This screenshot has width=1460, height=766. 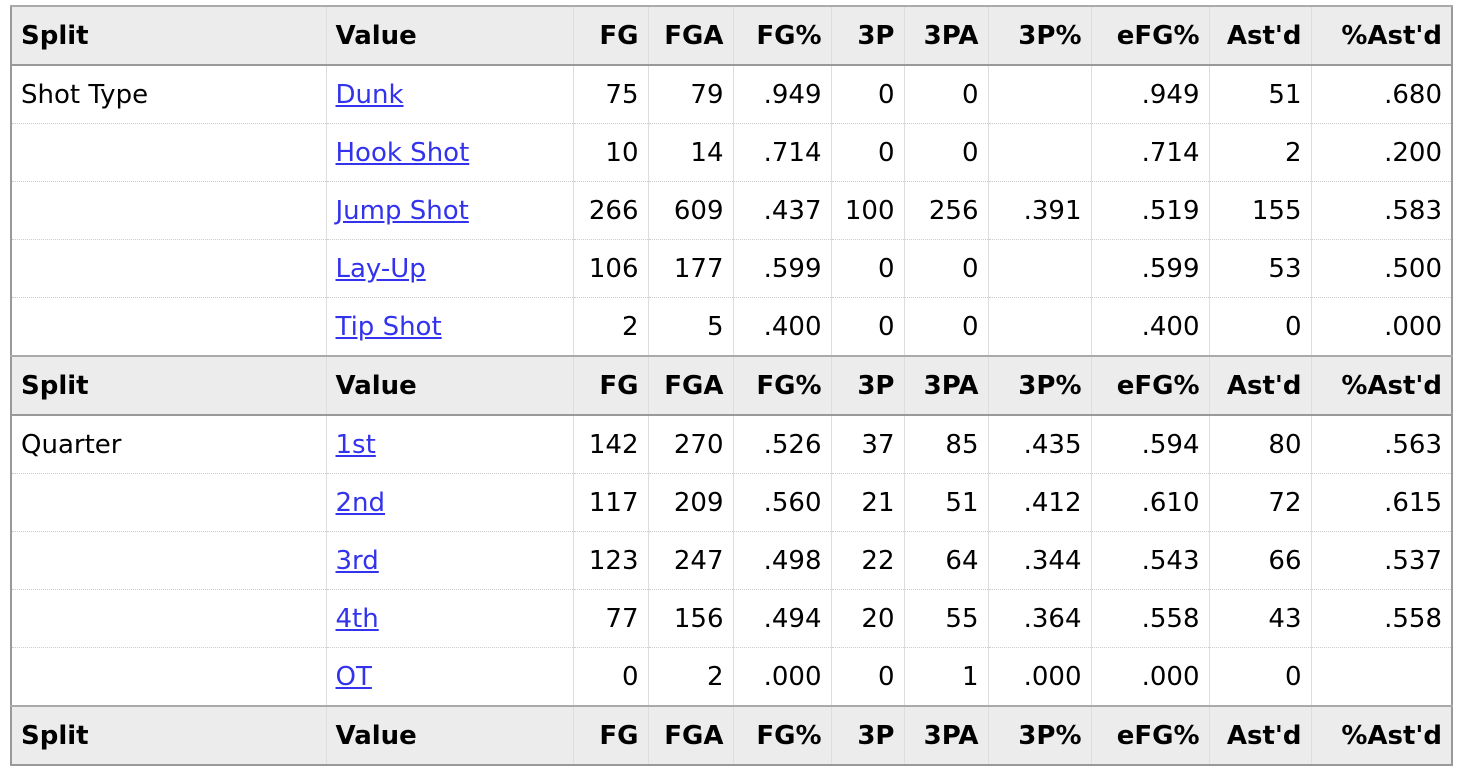 I want to click on stat-cell: 37, so click(x=868, y=444).